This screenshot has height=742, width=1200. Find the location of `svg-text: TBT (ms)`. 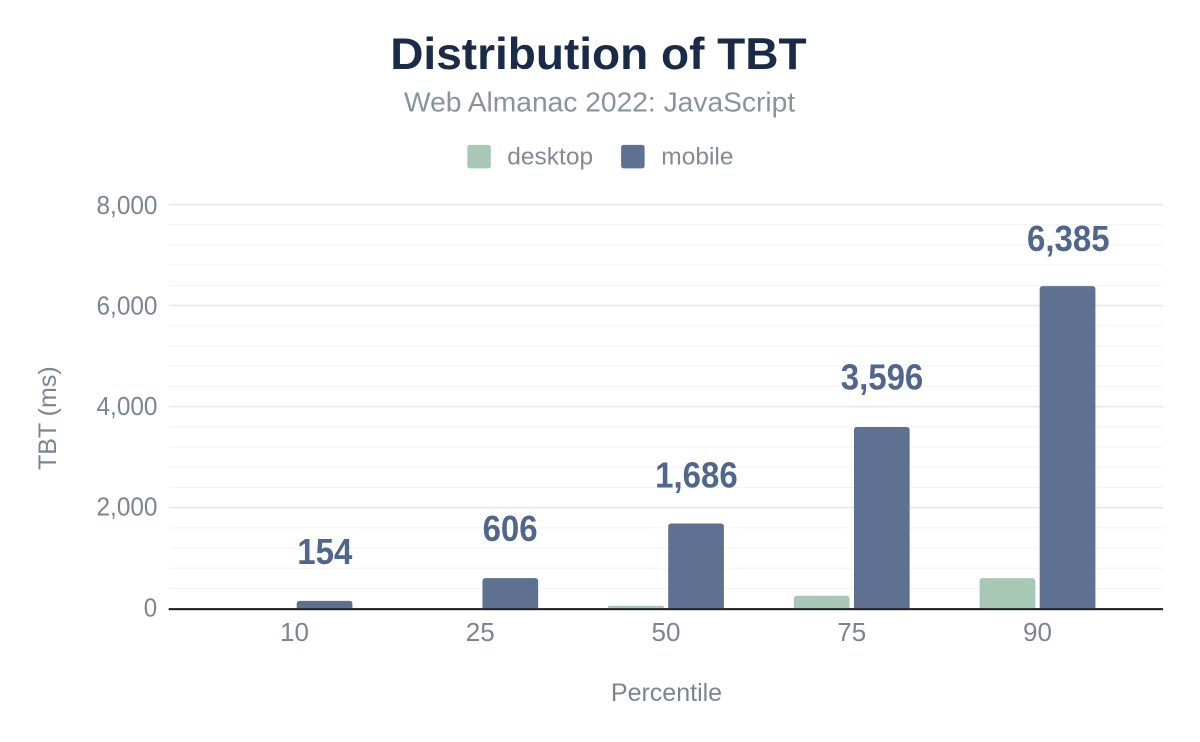

svg-text: TBT (ms) is located at coordinates (48, 418).